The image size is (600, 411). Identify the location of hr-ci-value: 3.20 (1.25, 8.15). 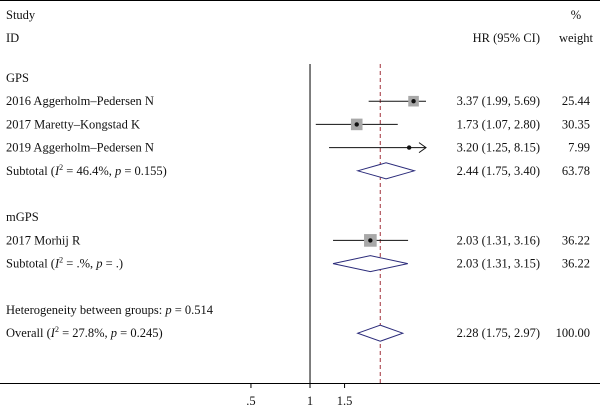
(498, 148).